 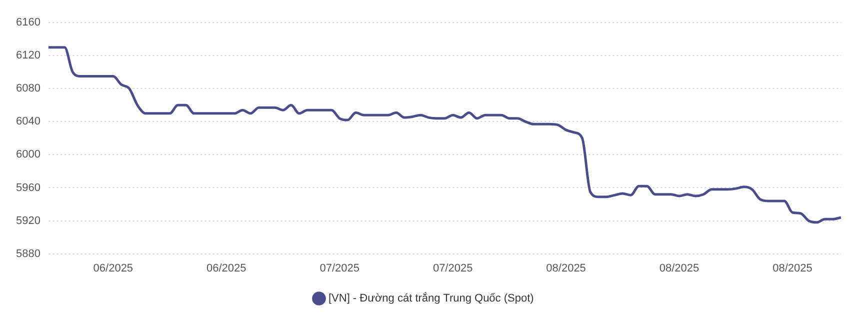 I want to click on y-tick-label: 6080, so click(x=28, y=88).